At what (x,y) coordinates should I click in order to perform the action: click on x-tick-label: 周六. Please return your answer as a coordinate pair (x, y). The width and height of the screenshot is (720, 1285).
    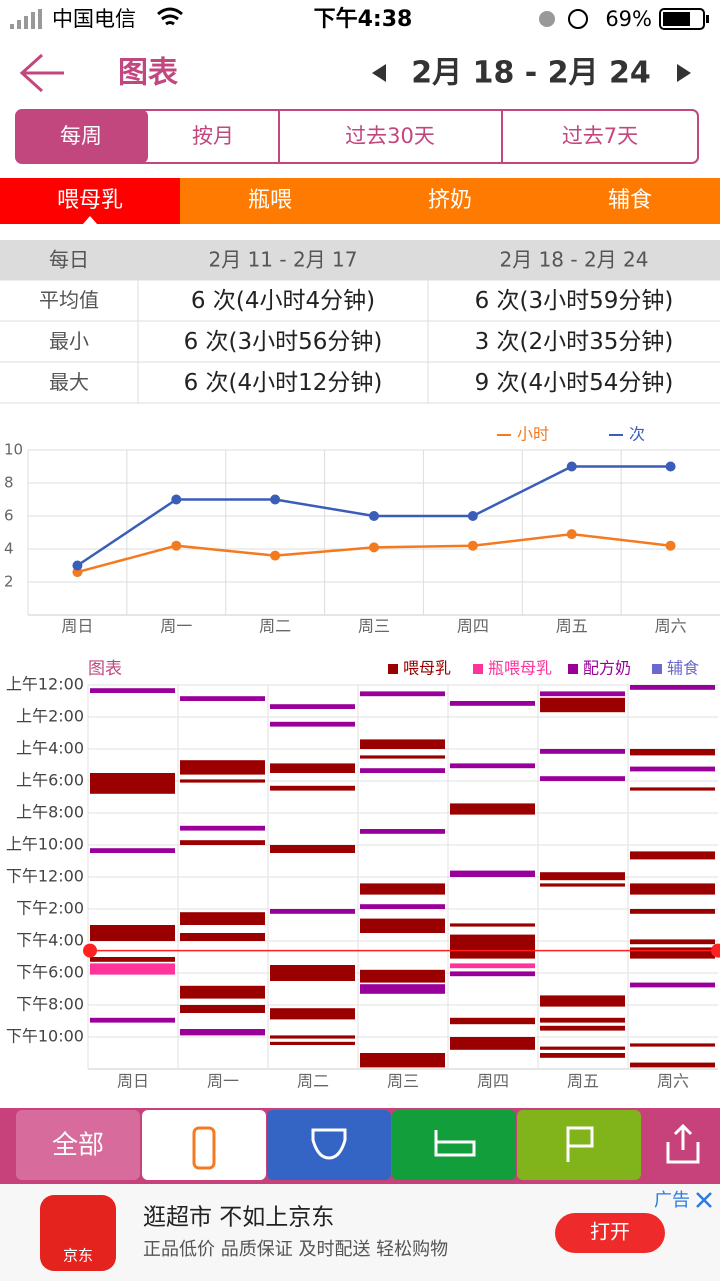
    Looking at the image, I should click on (671, 626).